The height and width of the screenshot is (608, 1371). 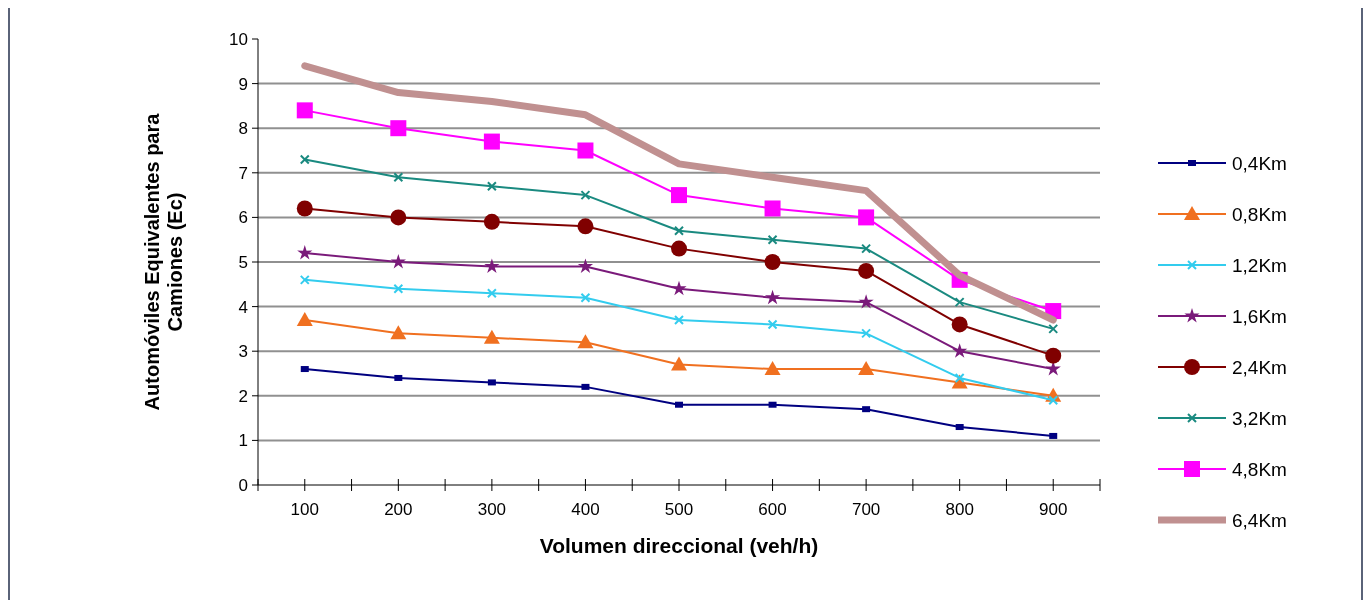 What do you see at coordinates (1053, 509) in the screenshot?
I see `x-tick-label: 900` at bounding box center [1053, 509].